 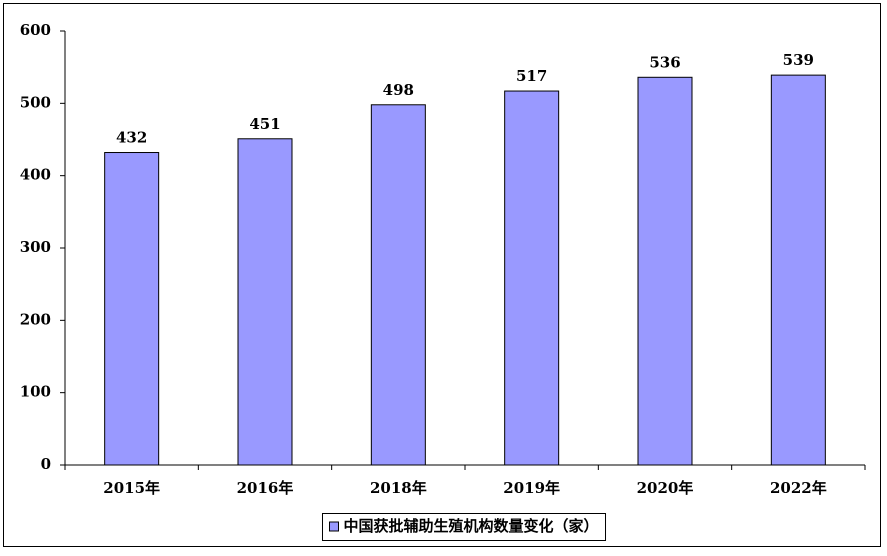 What do you see at coordinates (531, 488) in the screenshot?
I see `x-tick-label: 2019年` at bounding box center [531, 488].